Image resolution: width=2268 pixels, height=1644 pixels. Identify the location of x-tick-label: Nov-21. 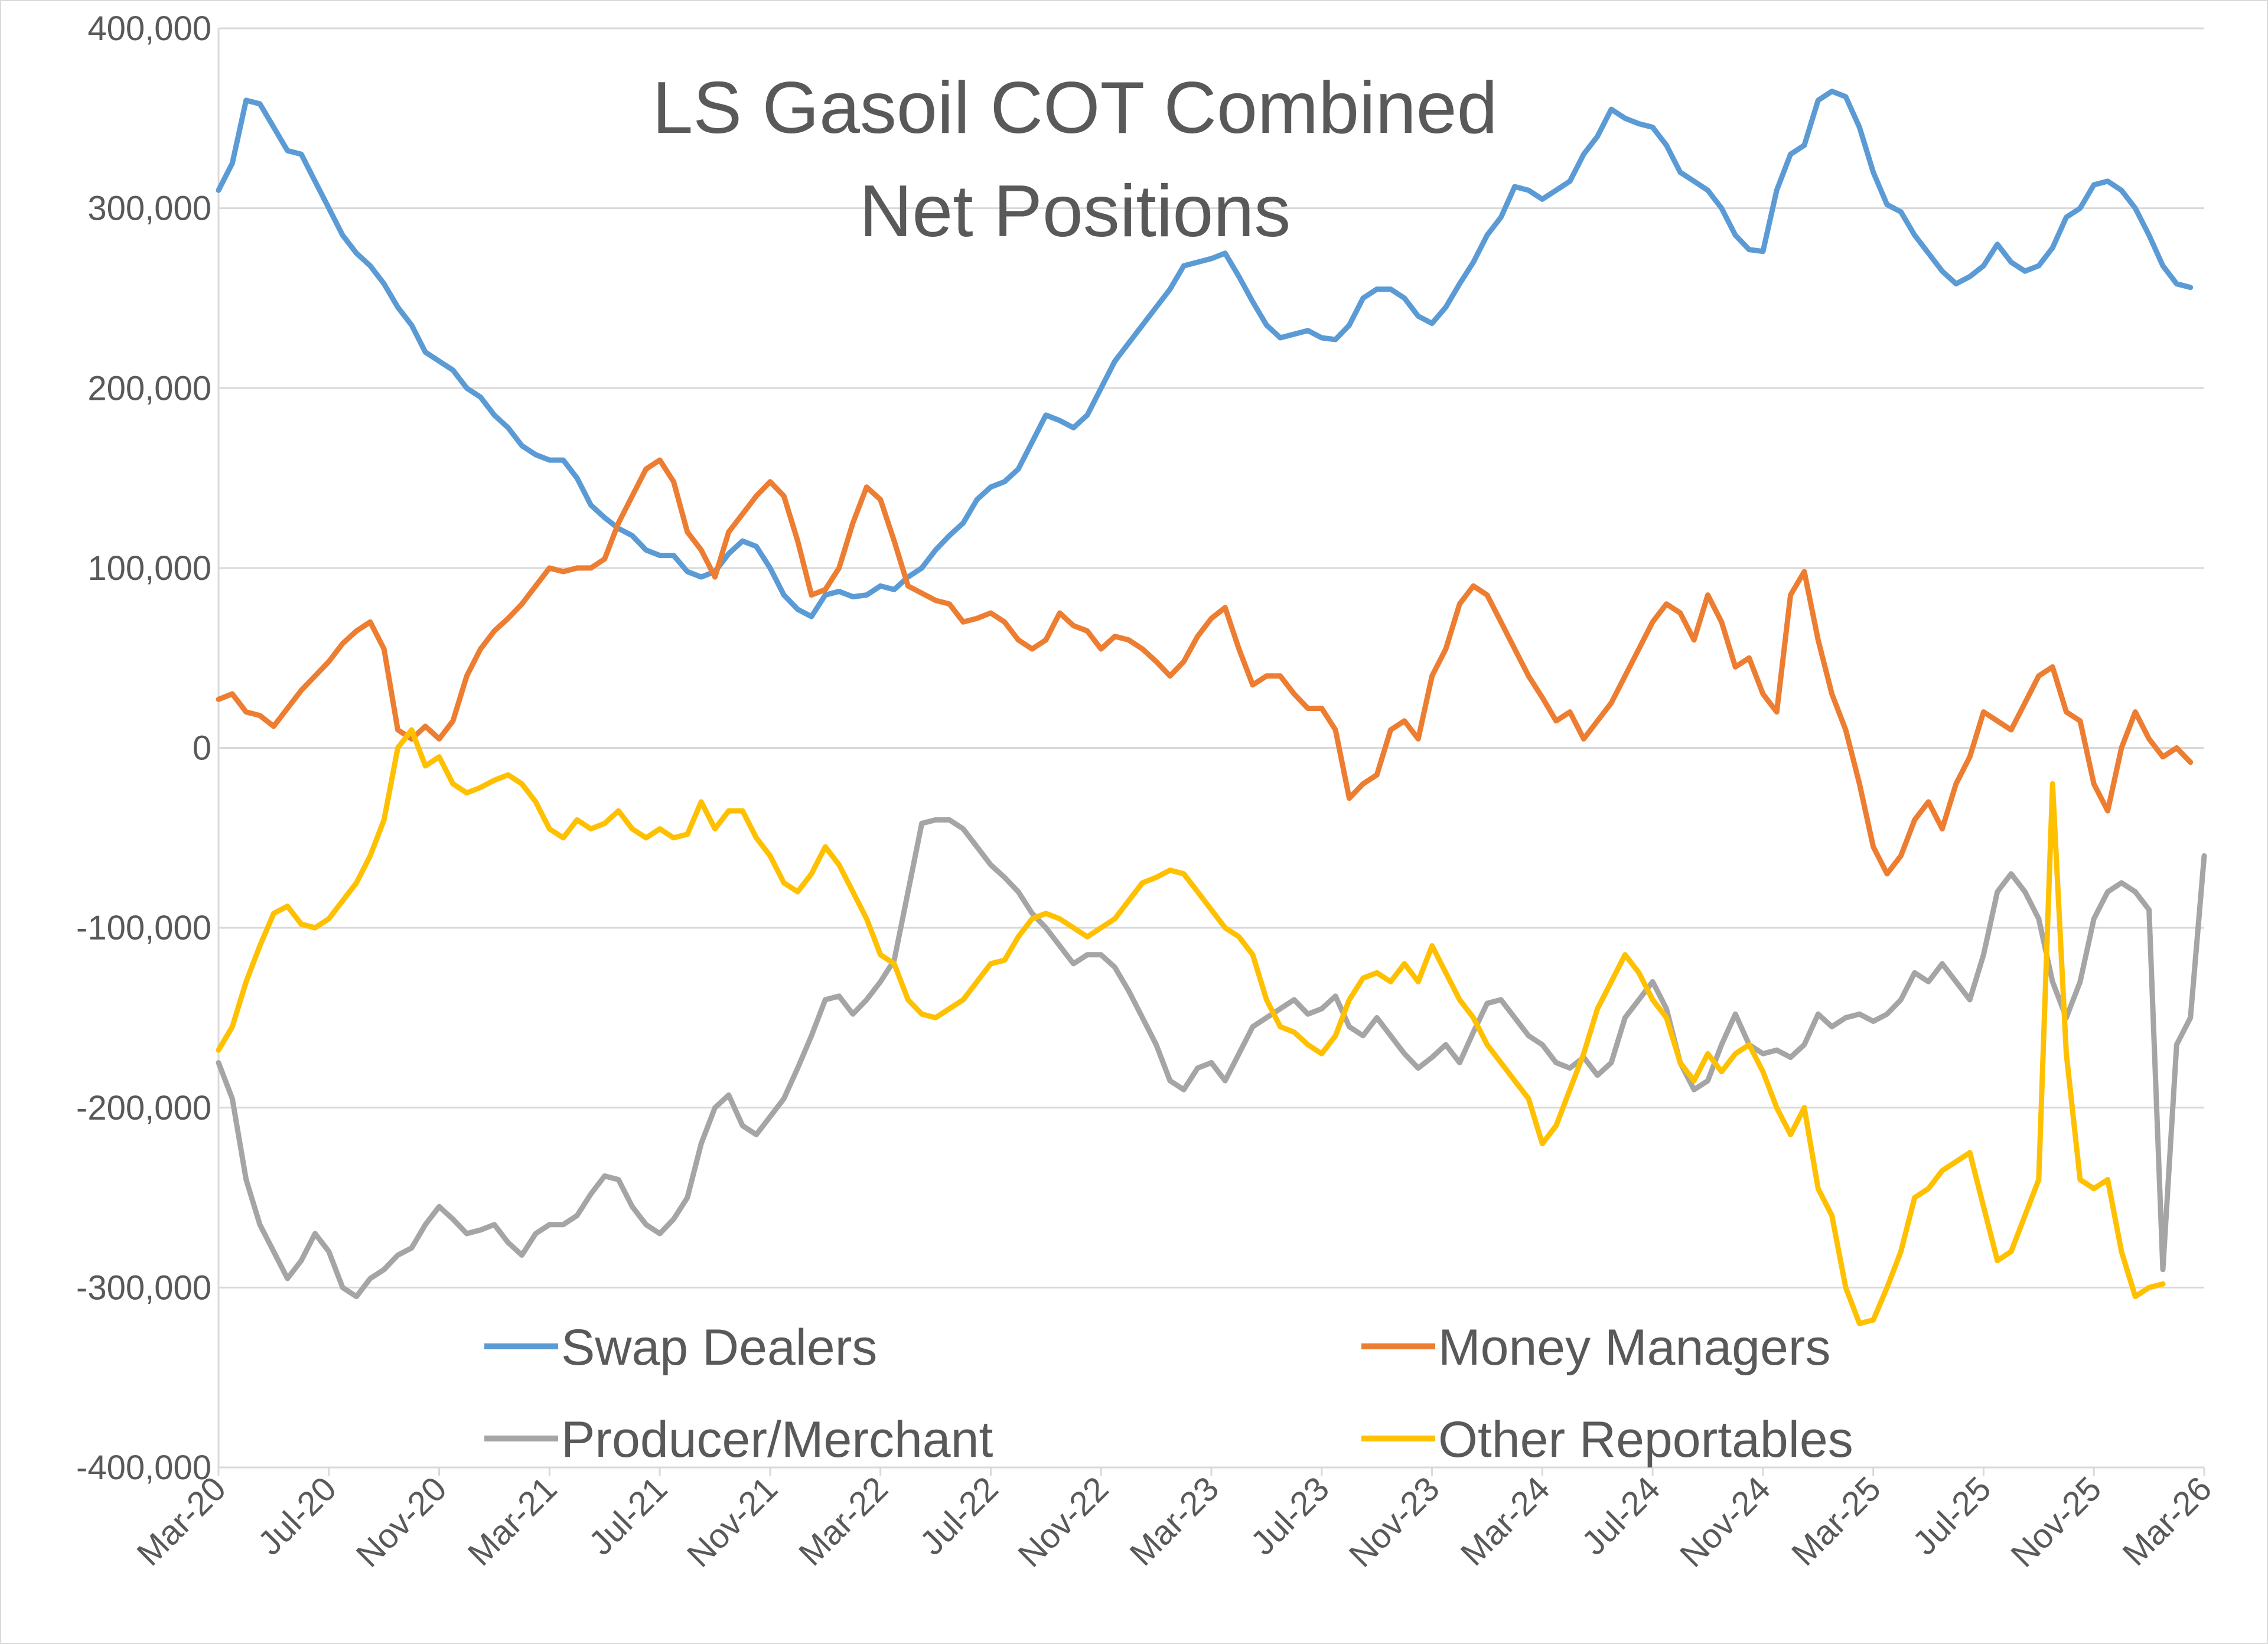
(732, 1521).